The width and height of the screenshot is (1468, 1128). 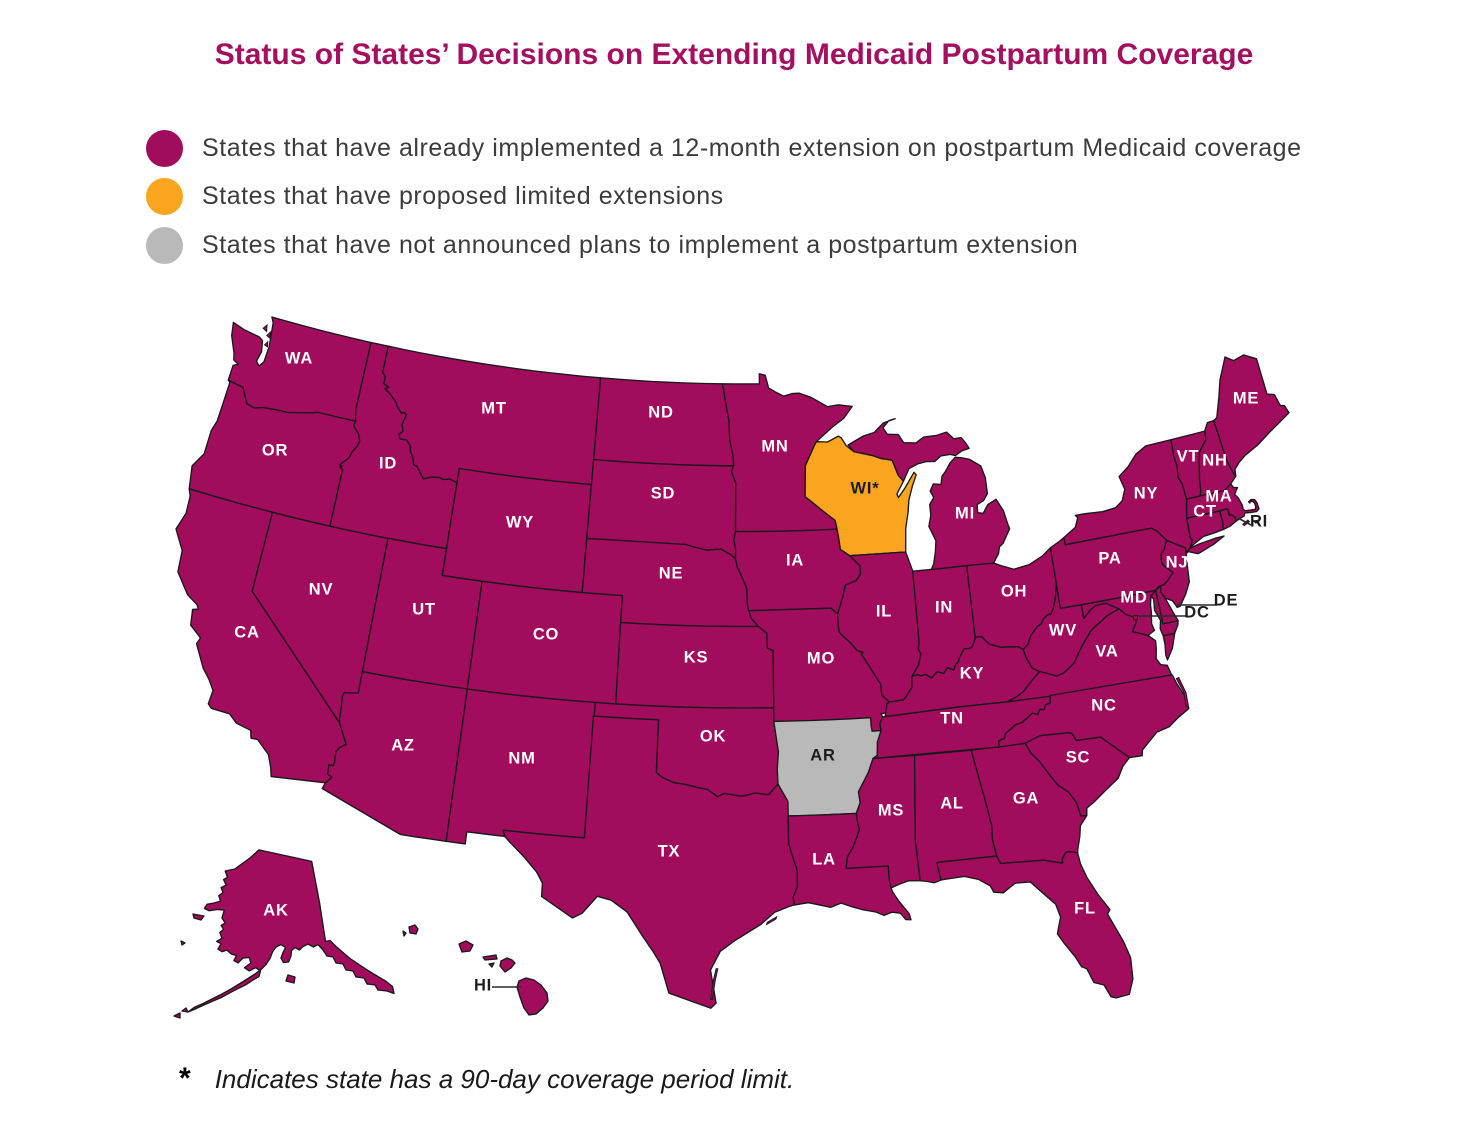 I want to click on svg-text: AK, so click(x=275, y=910).